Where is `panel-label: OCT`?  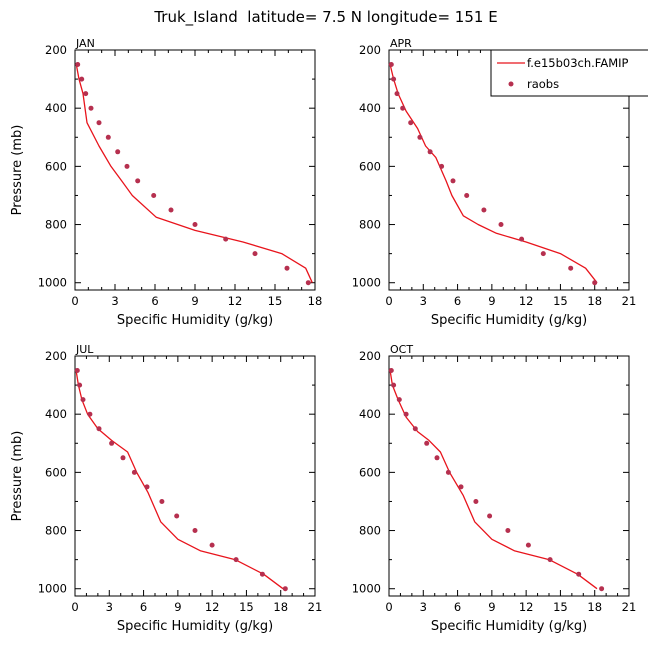
panel-label: OCT is located at coordinates (401, 349).